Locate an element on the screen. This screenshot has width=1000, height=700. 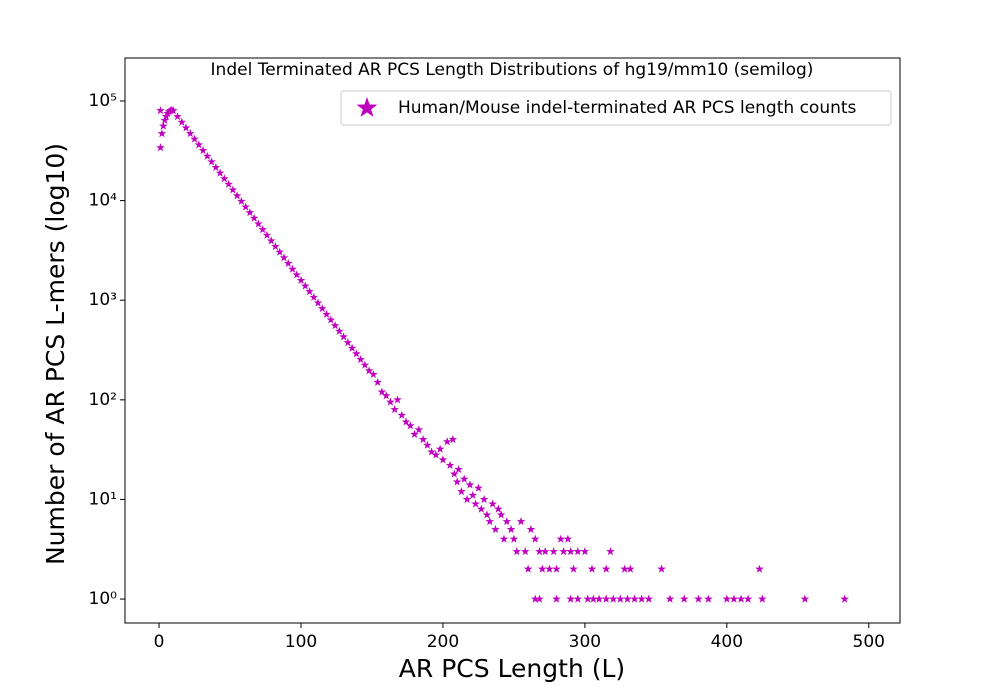
y-tick-label: 10⁰ is located at coordinates (103, 599).